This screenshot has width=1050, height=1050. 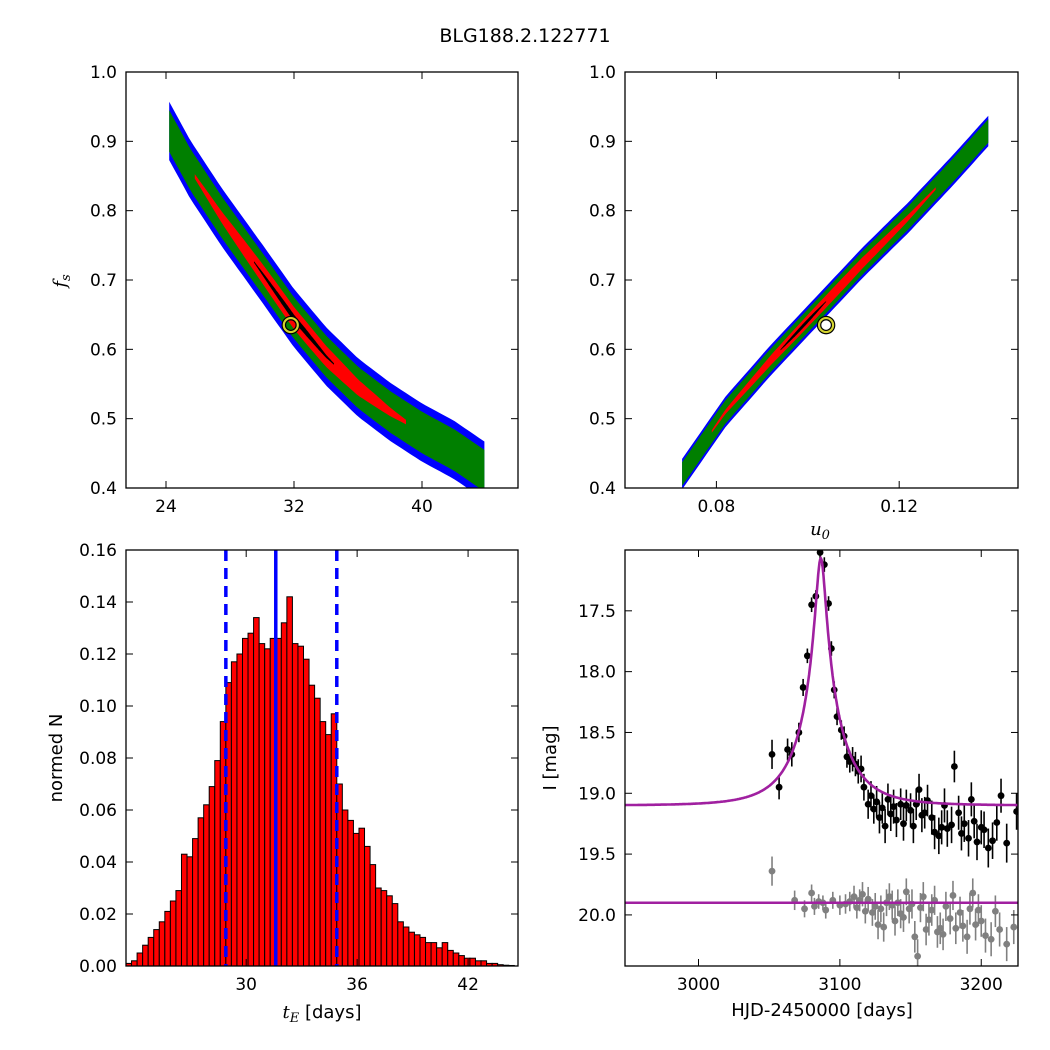 What do you see at coordinates (98, 915) in the screenshot?
I see `y-tick-label: 0.02` at bounding box center [98, 915].